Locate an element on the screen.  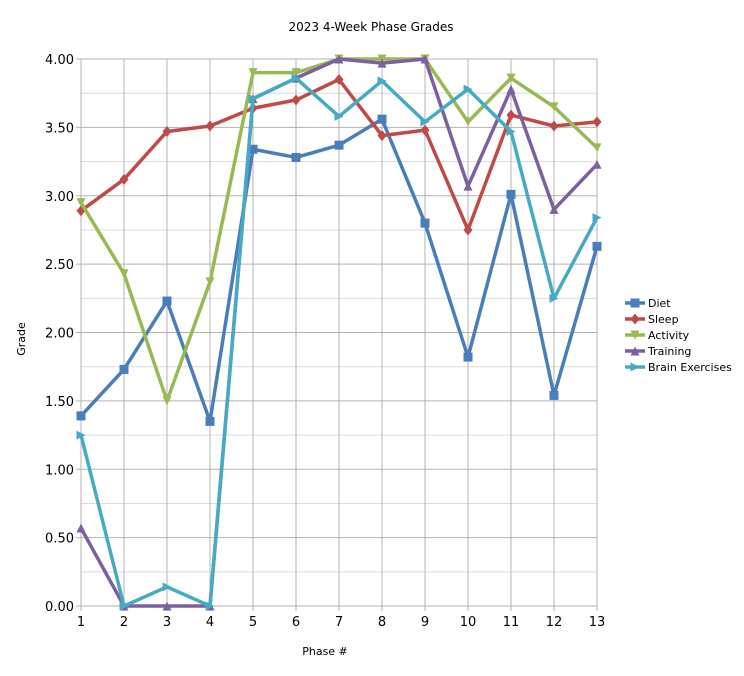
x-tick-label: 11 is located at coordinates (511, 622).